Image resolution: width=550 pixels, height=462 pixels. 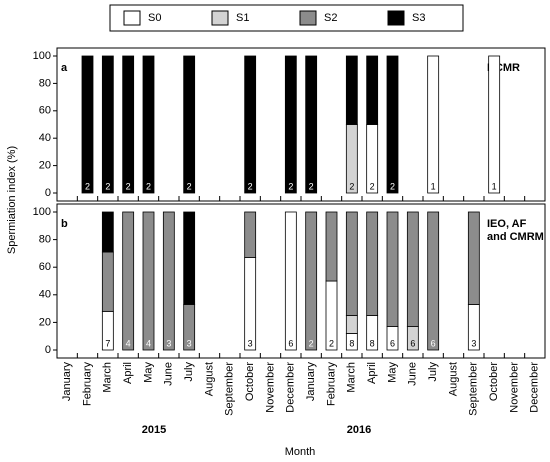 I want to click on annotation: IEO, AF, so click(x=507, y=224).